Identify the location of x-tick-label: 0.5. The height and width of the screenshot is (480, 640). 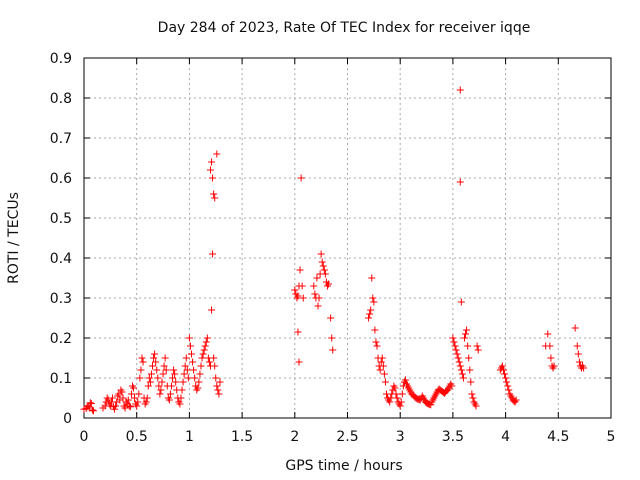
(137, 437).